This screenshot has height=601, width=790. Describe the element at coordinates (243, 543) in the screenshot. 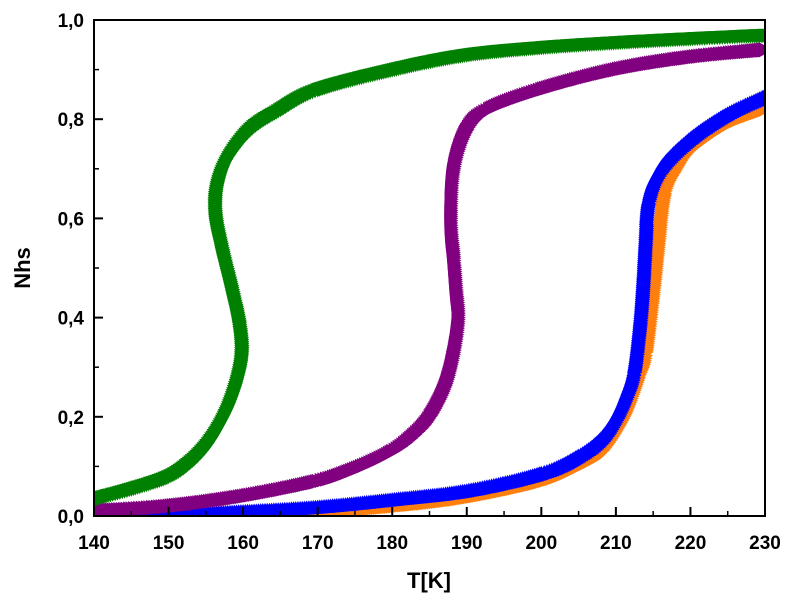

I see `x-tick-label: 160` at that location.